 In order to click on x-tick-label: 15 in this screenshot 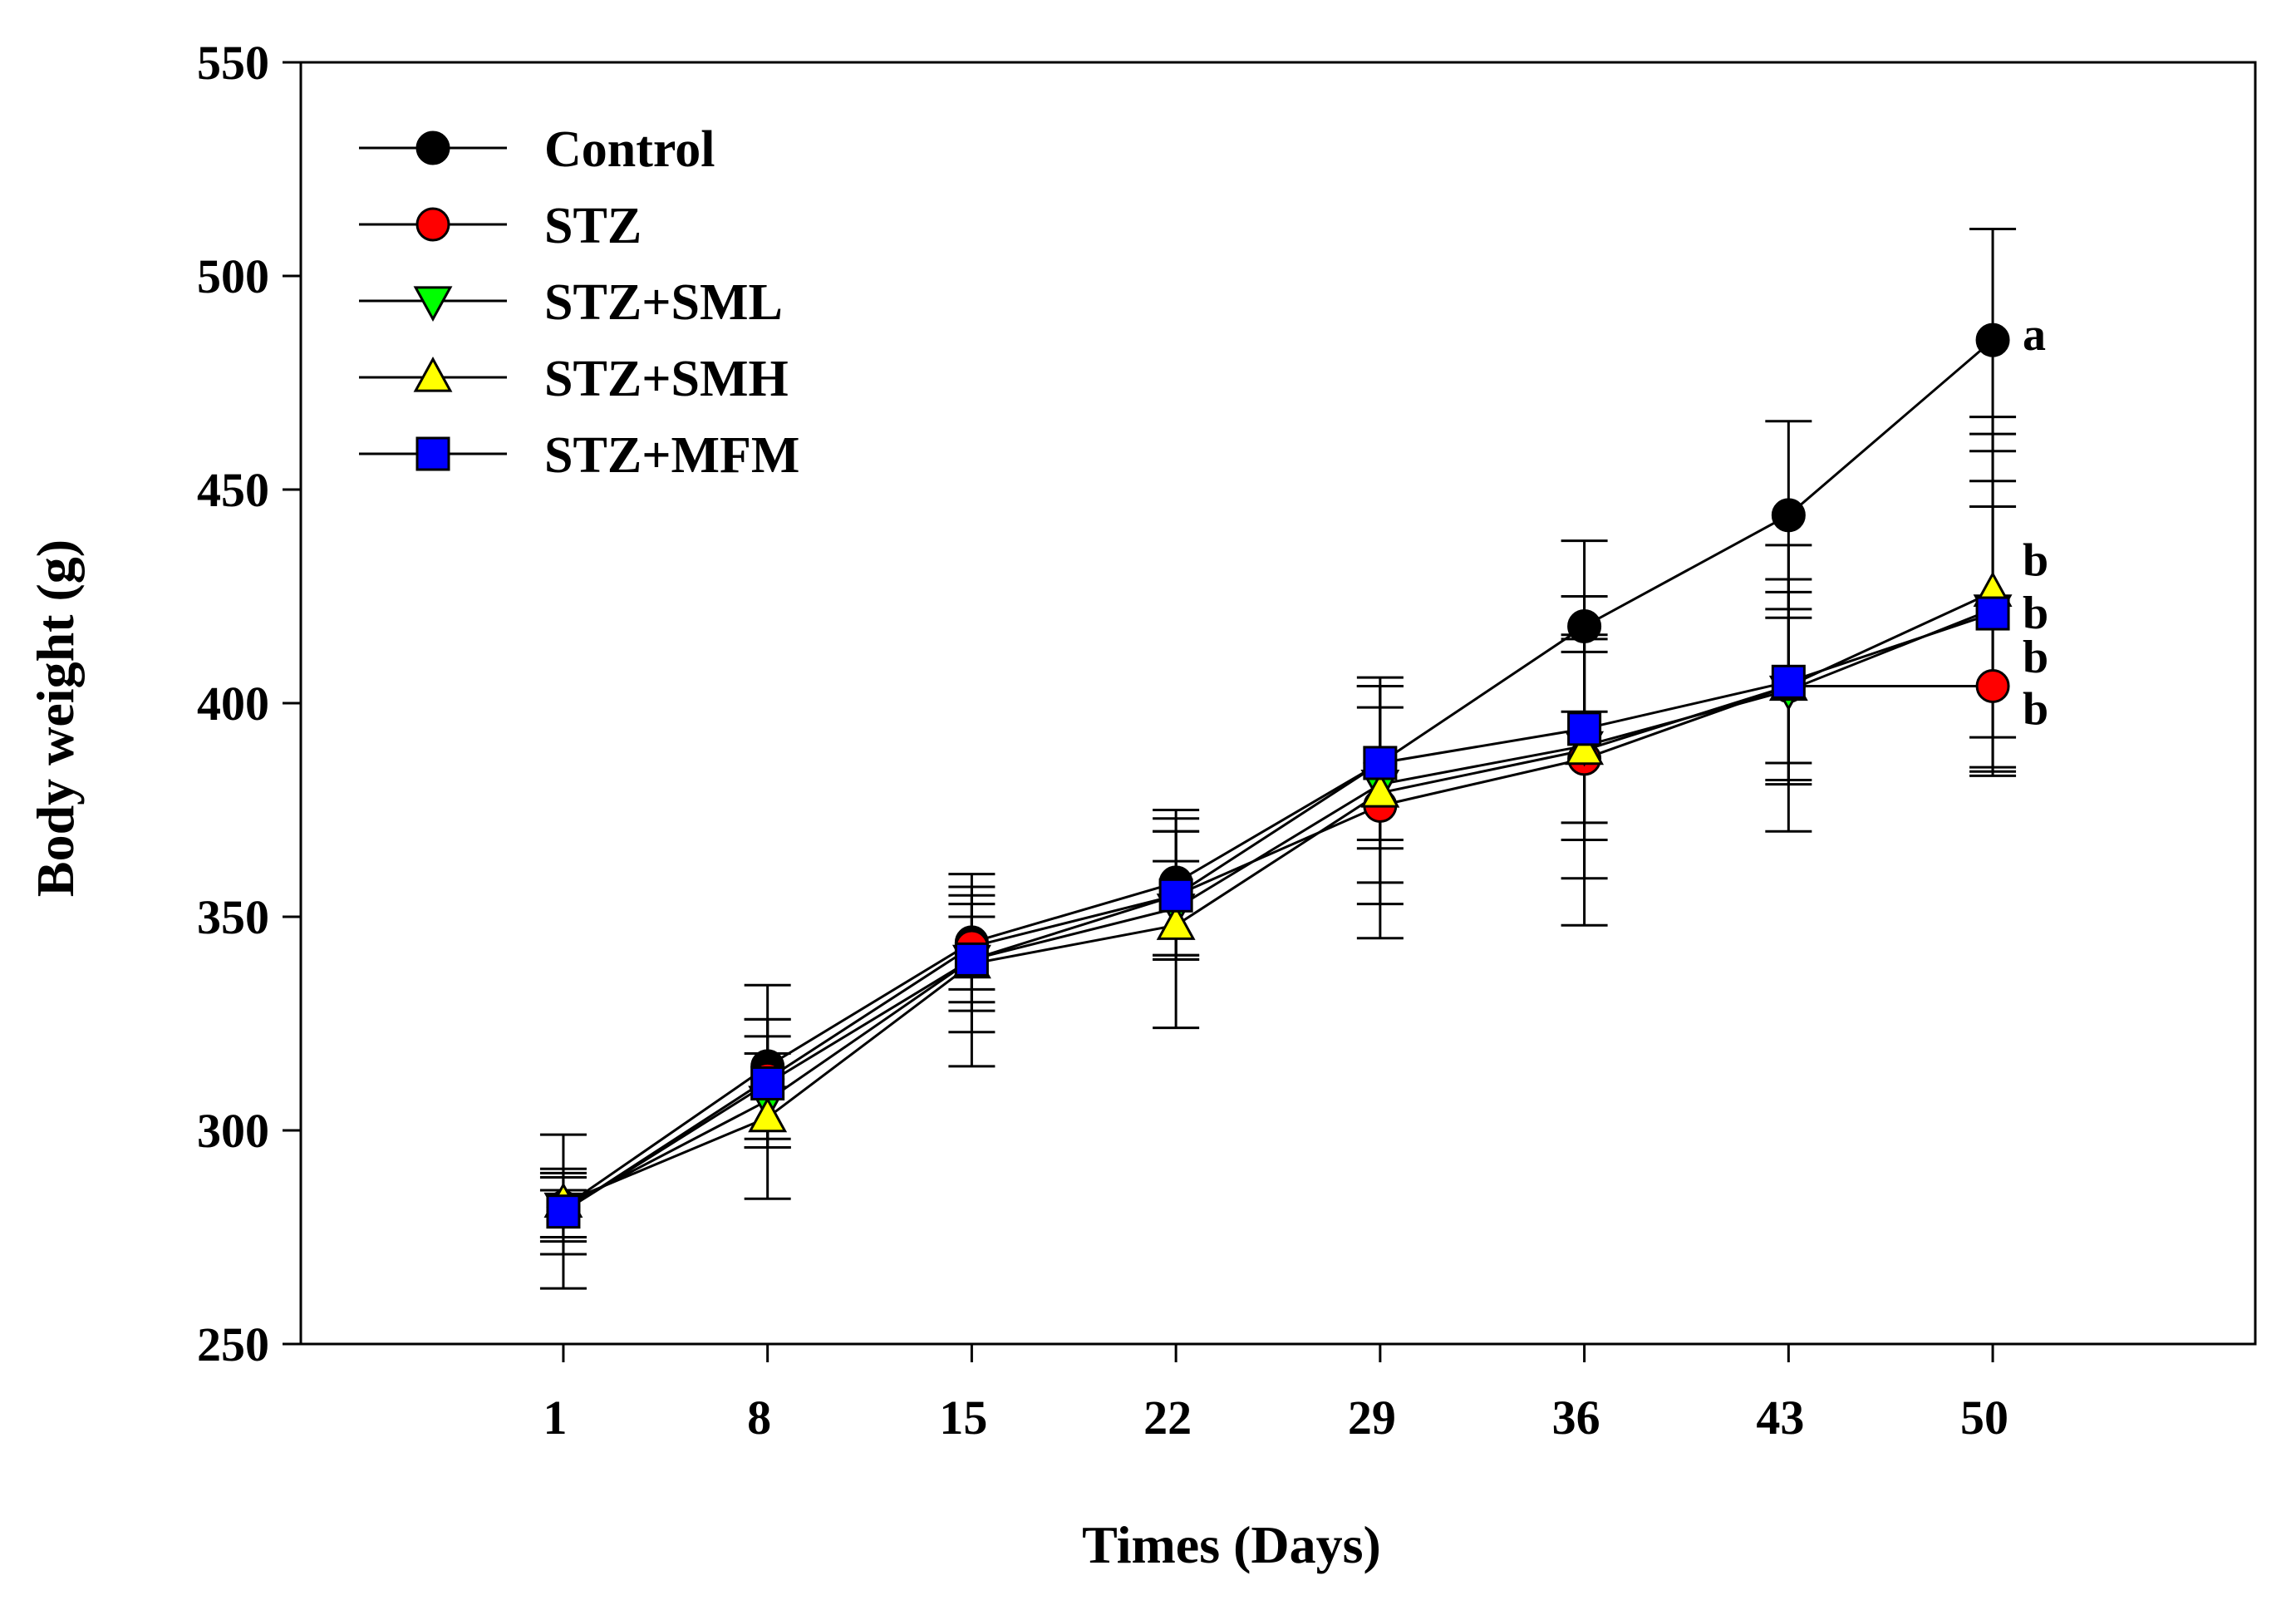, I will do `click(963, 1418)`.